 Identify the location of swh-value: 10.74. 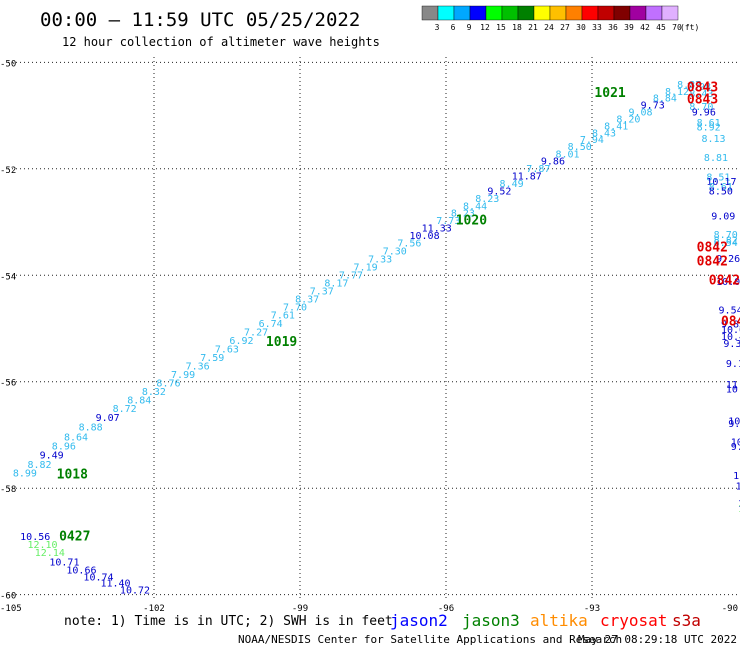
(98, 577).